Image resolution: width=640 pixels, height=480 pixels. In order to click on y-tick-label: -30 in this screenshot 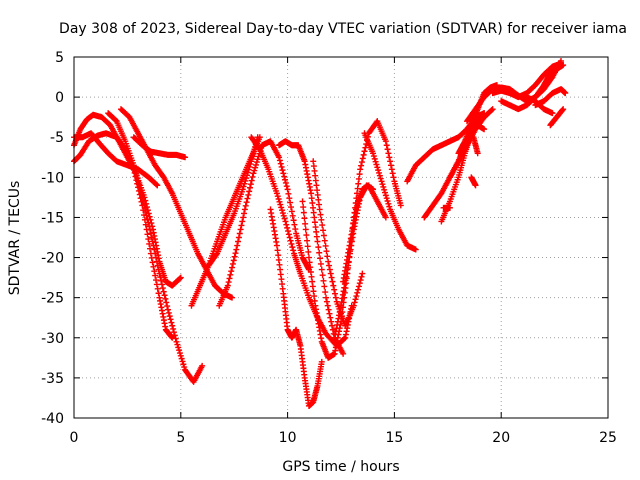, I will do `click(52, 339)`.